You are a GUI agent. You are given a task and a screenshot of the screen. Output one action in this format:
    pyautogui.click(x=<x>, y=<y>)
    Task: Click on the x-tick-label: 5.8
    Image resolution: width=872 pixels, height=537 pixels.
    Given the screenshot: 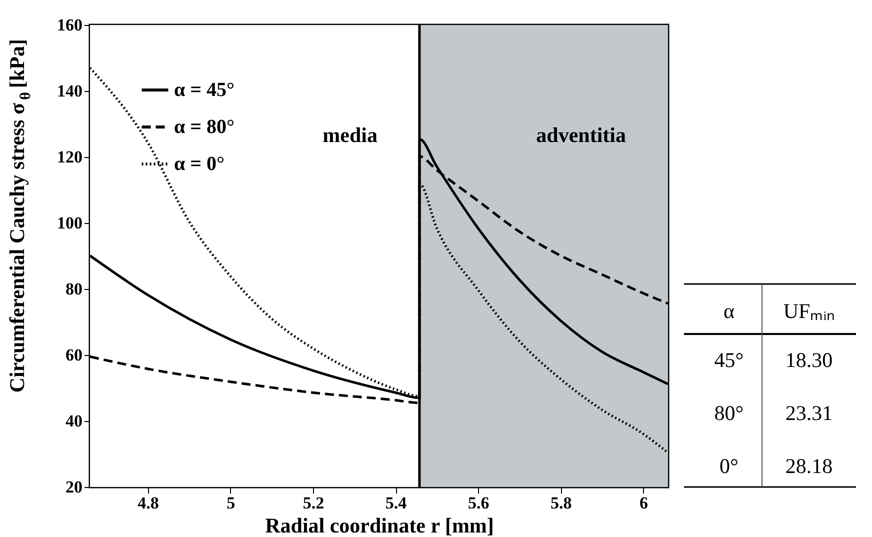 What is the action you would take?
    pyautogui.click(x=561, y=503)
    